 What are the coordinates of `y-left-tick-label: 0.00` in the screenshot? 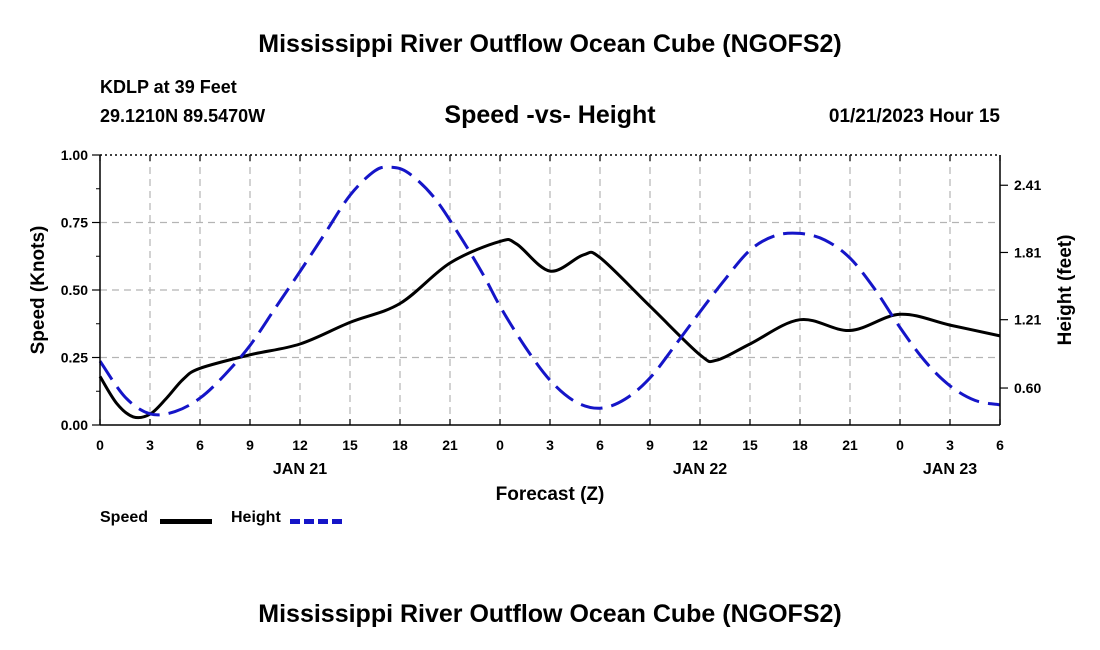 It's located at (74, 425).